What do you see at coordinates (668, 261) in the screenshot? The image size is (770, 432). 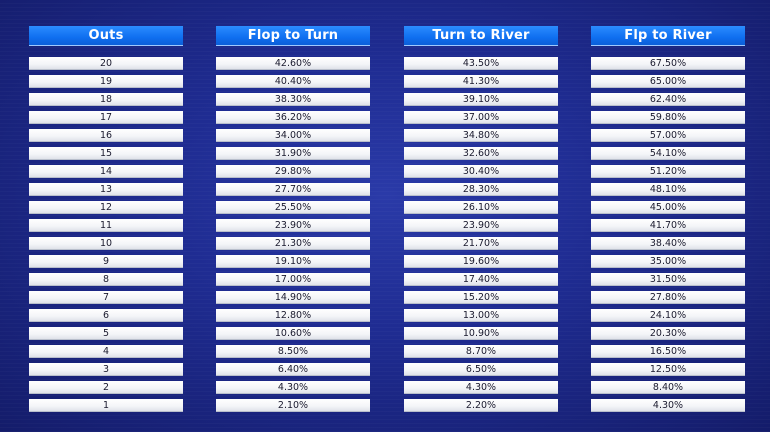 I see `table-cell: 35.00%` at bounding box center [668, 261].